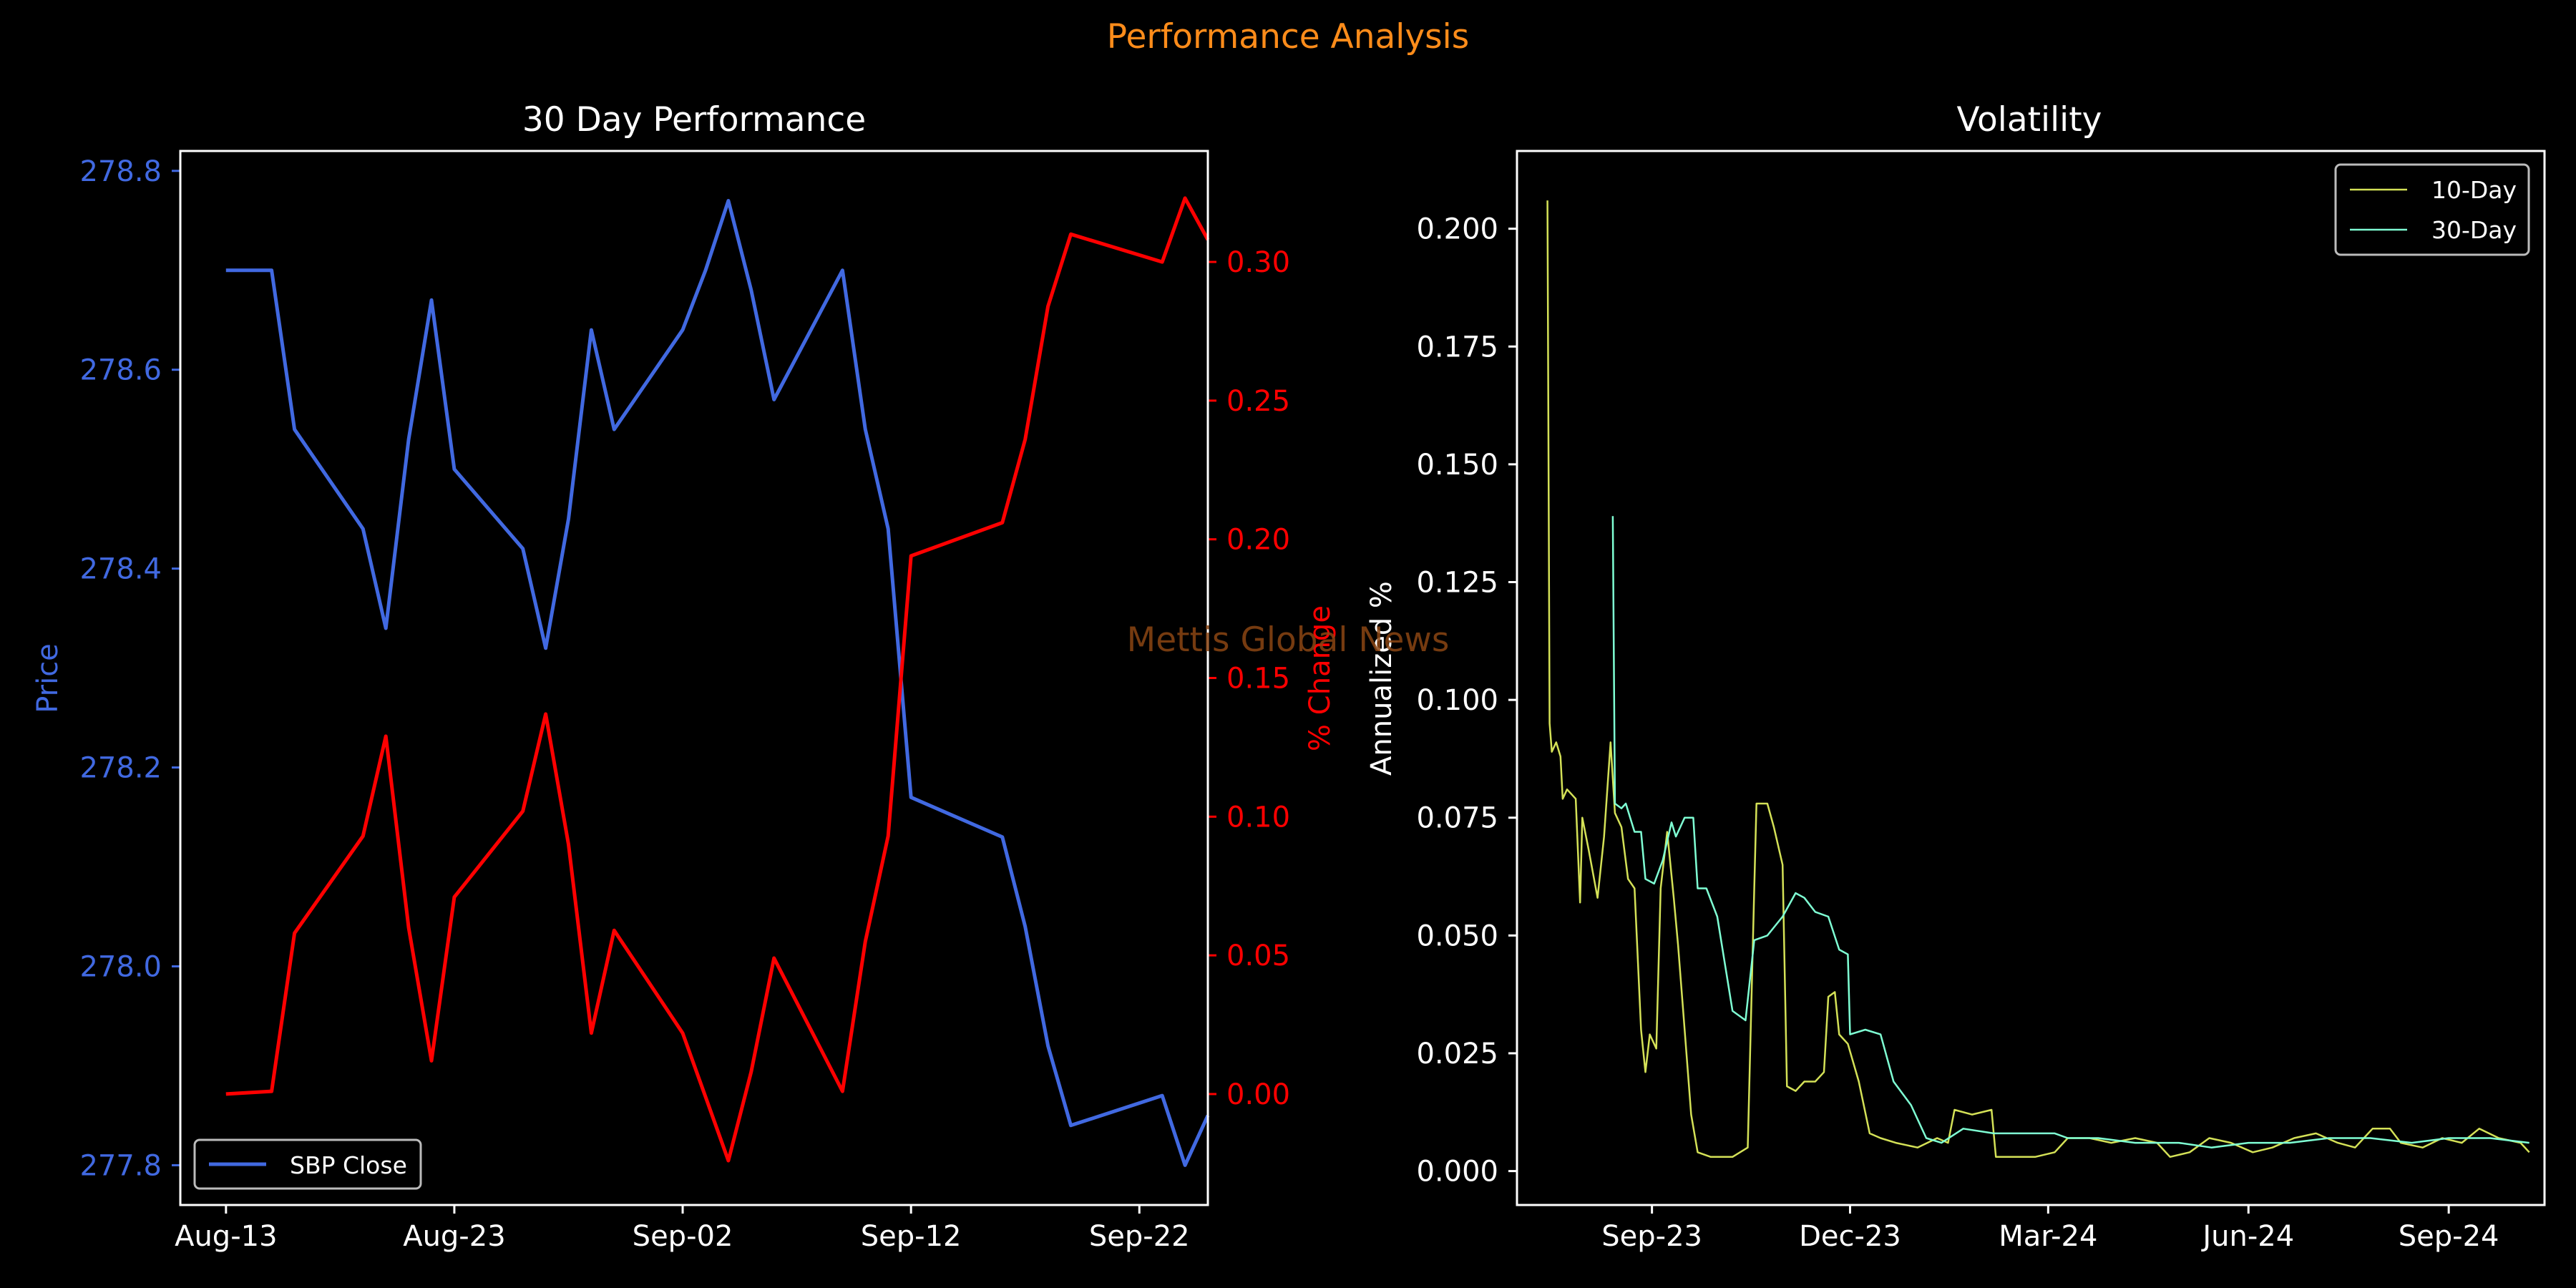 The width and height of the screenshot is (2576, 1288). What do you see at coordinates (2474, 230) in the screenshot?
I see `legend-label-30-day: 30-Day` at bounding box center [2474, 230].